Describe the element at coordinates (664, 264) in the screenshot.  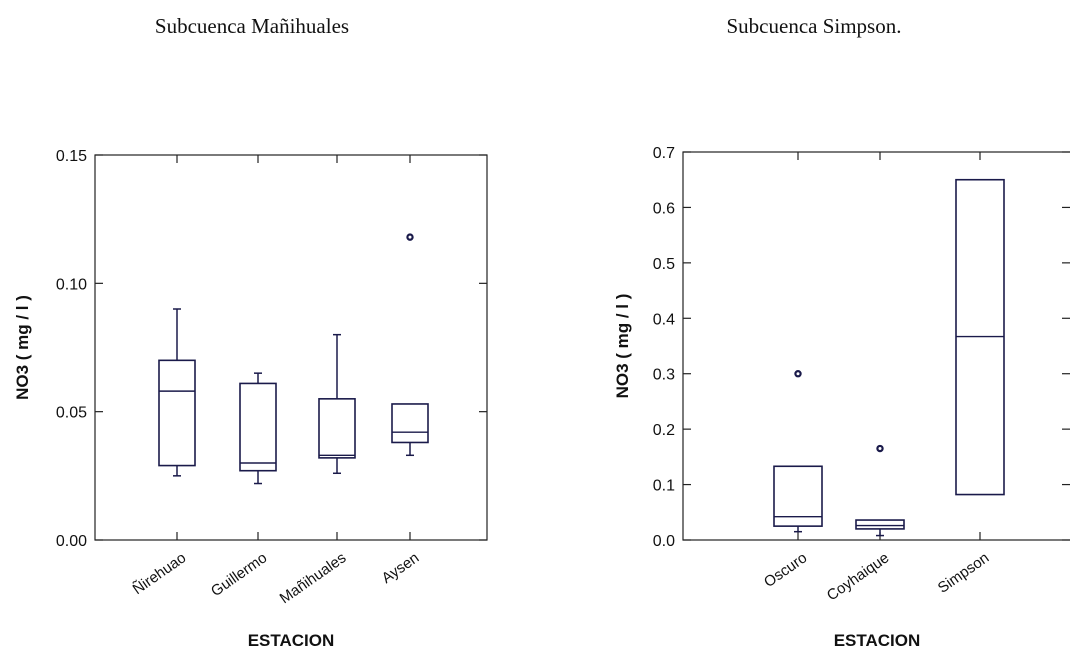
I see `y-tick-label: 0.5` at that location.